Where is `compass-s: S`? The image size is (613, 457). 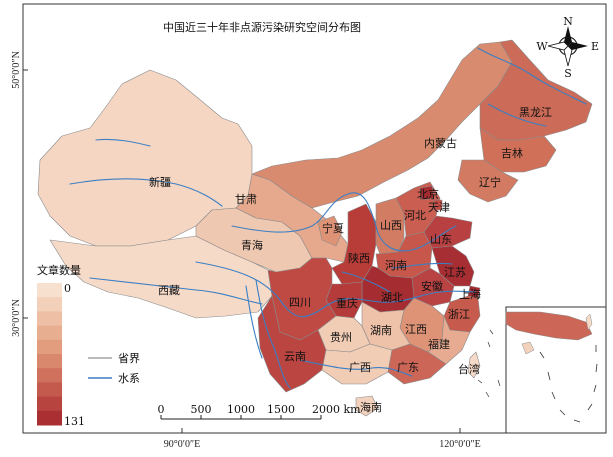
compass-s: S is located at coordinates (568, 73).